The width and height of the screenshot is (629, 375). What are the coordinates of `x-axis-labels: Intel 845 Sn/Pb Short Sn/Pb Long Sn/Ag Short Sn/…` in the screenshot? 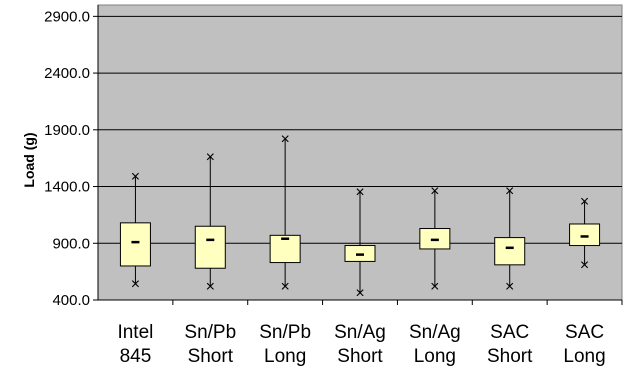 It's located at (370, 333).